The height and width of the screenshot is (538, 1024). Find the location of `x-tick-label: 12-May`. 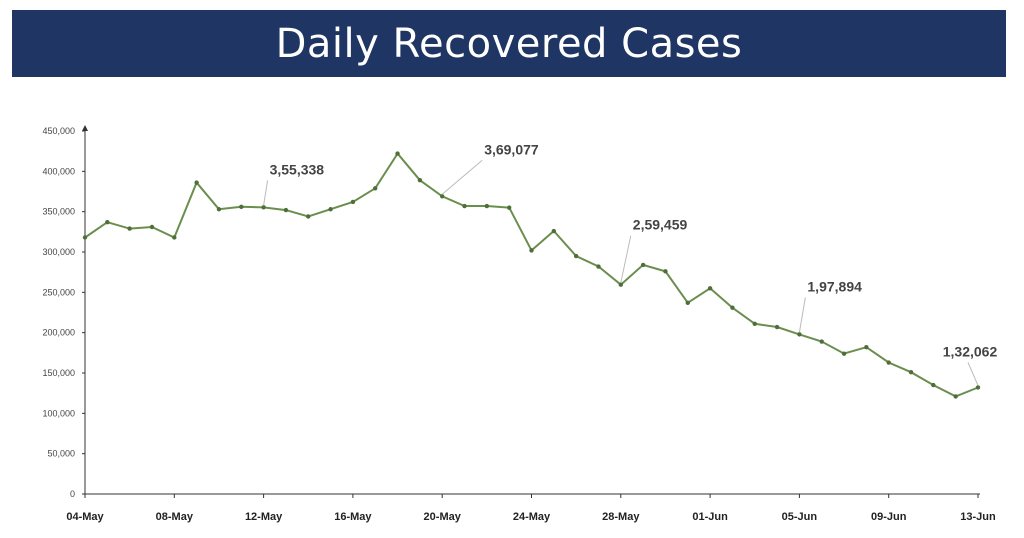

x-tick-label: 12-May is located at coordinates (264, 517).